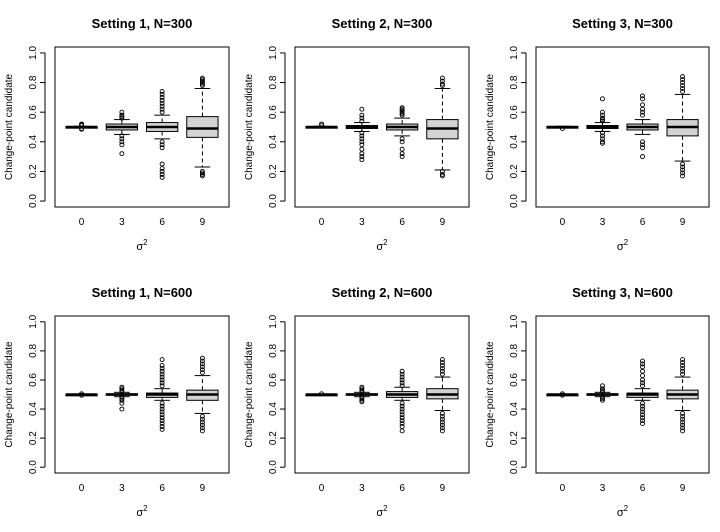  What do you see at coordinates (33, 467) in the screenshot?
I see `y-tick-label: 0.0` at bounding box center [33, 467].